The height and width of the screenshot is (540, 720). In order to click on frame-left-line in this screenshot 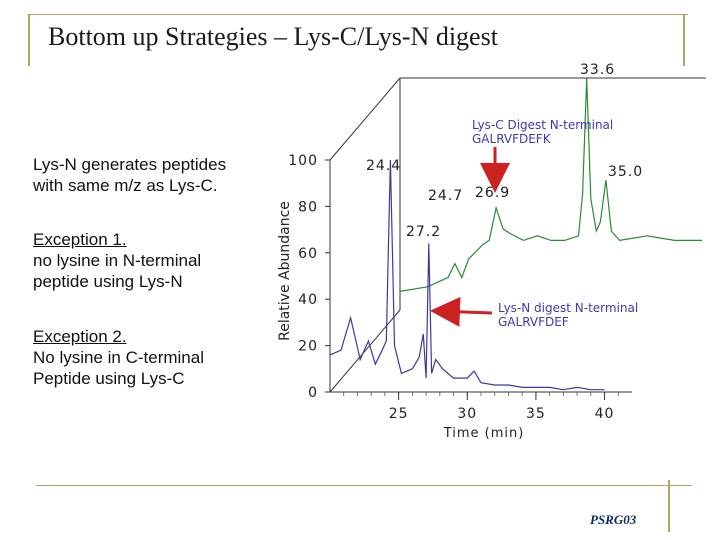, I will do `click(29, 40)`.